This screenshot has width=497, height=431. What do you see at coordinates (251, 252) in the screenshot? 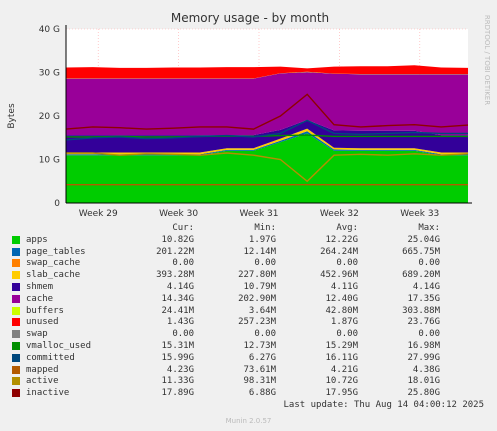
I see `legend-row-page_tables: page_tables 201.22M 12.14M 264.24M 665.75M` at bounding box center [251, 252].